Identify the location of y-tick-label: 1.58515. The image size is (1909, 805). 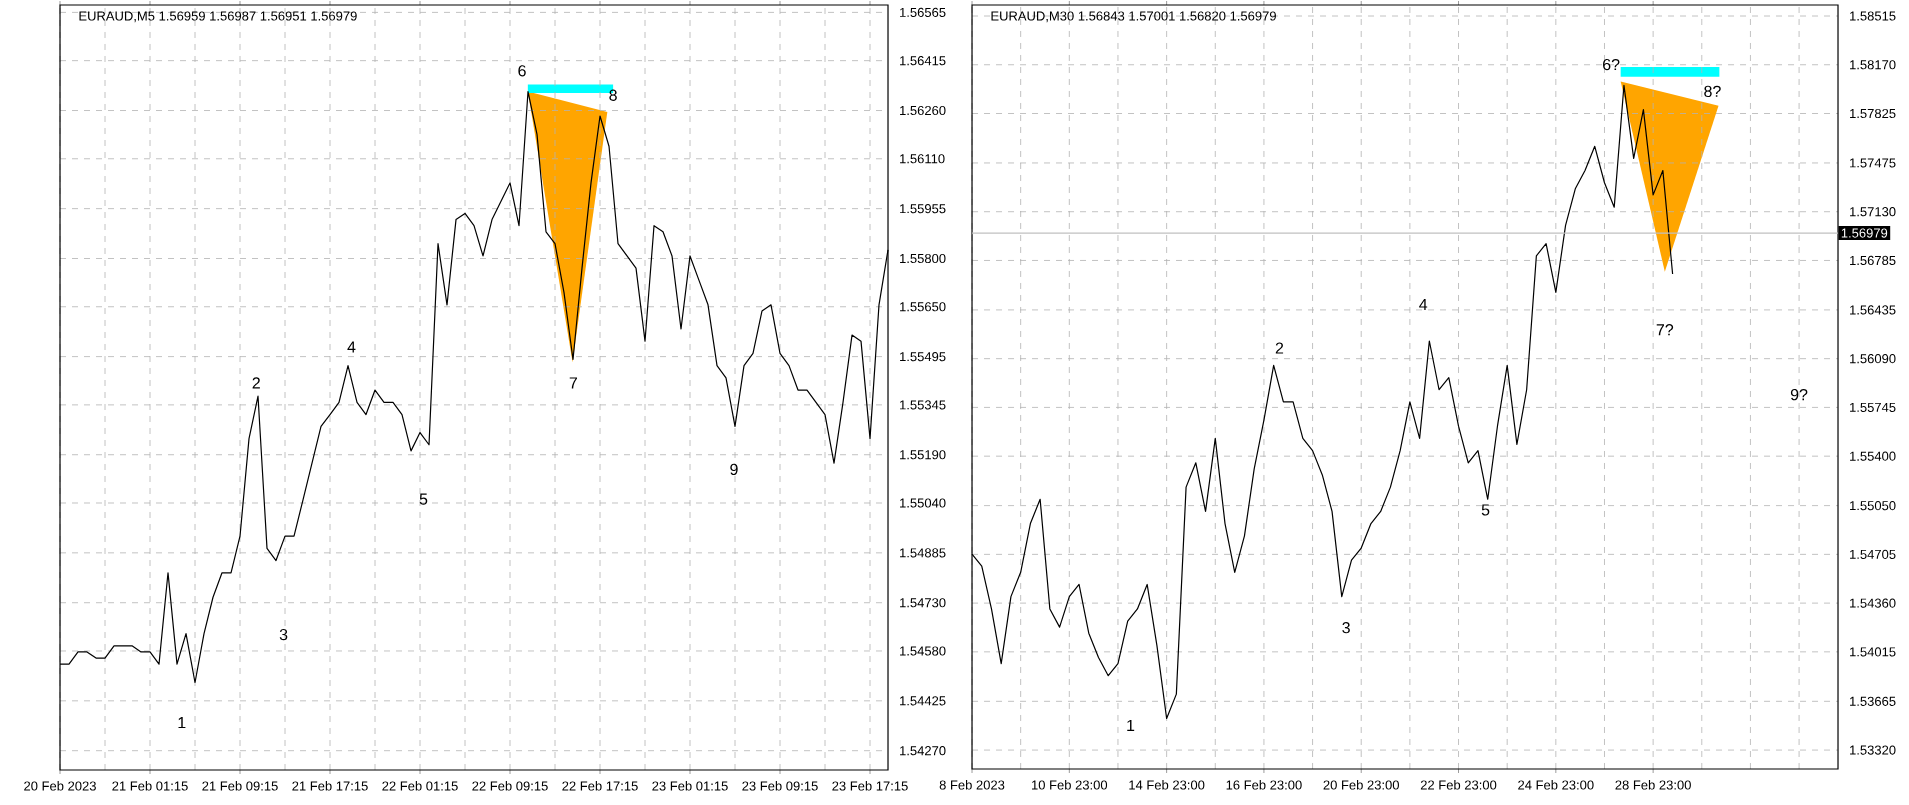
(1873, 16).